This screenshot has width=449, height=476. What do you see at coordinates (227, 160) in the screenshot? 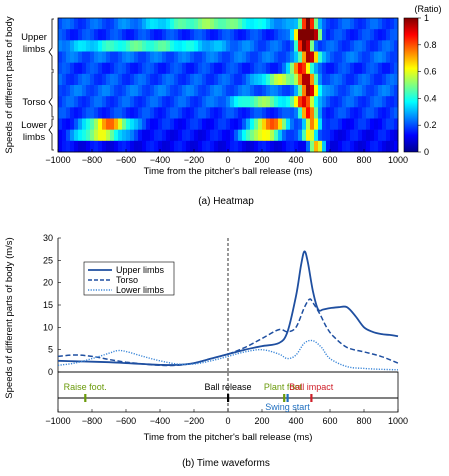
I see `heatmap-x-tick-label: 0` at bounding box center [227, 160].